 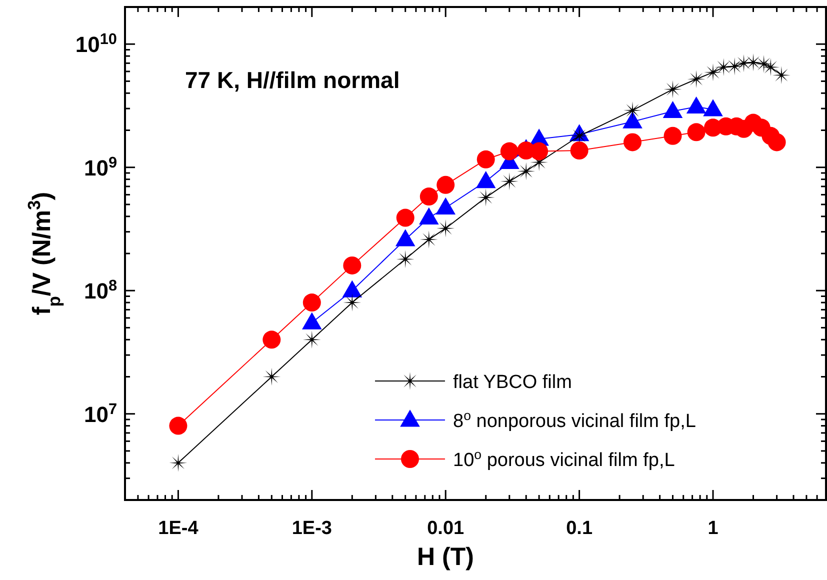 What do you see at coordinates (445, 557) in the screenshot?
I see `x-axis-title: H (T)` at bounding box center [445, 557].